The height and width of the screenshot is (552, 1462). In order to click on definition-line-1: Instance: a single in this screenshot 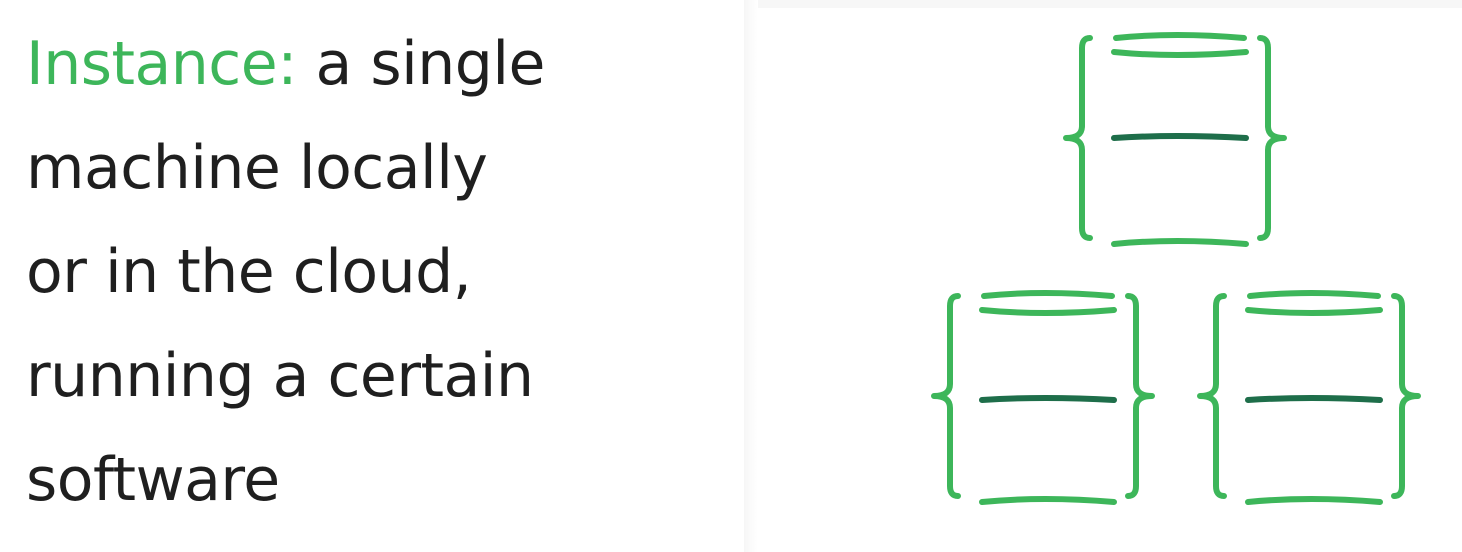, I will do `click(376, 64)`.